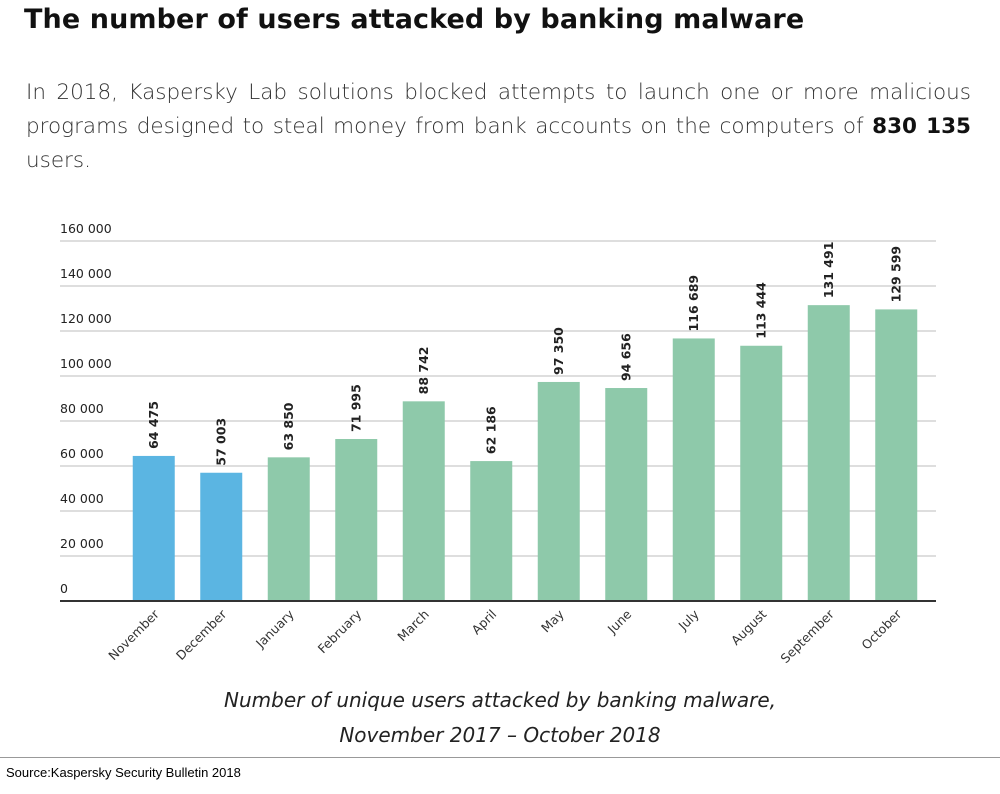 This screenshot has width=1000, height=794. Describe the element at coordinates (82, 453) in the screenshot. I see `y-tick-label: 60 000` at that location.